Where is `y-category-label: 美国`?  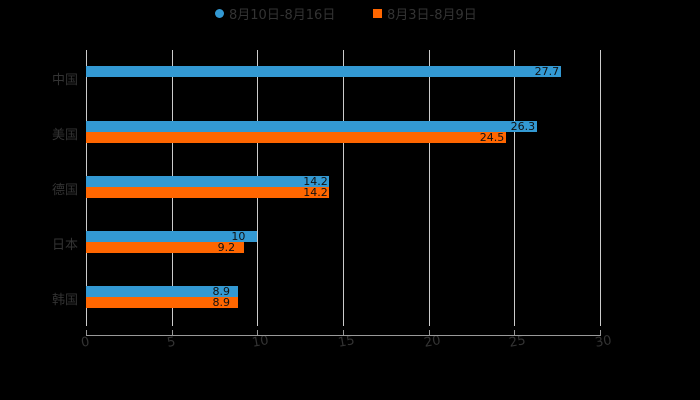
y-category-label: 美国 is located at coordinates (64, 135).